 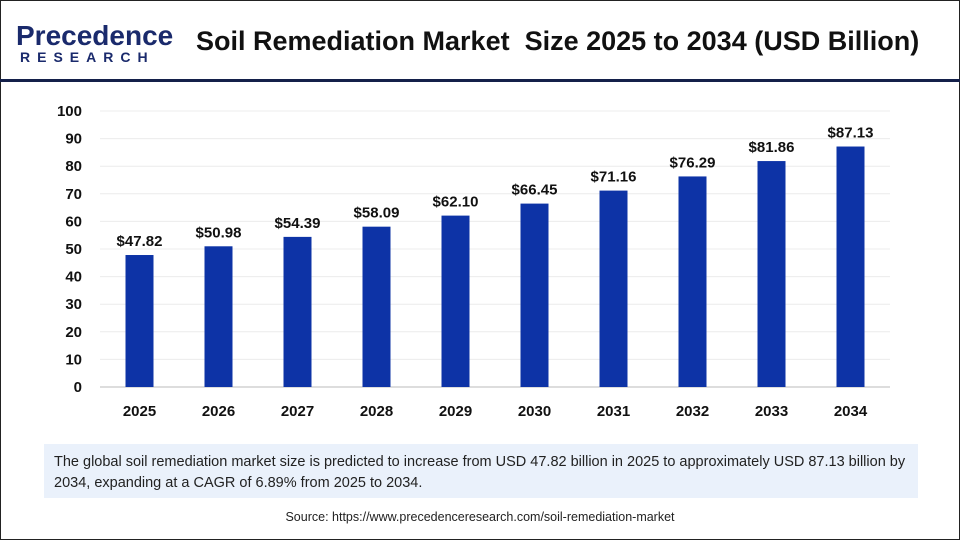 What do you see at coordinates (73, 194) in the screenshot?
I see `y-tick-label: 70` at bounding box center [73, 194].